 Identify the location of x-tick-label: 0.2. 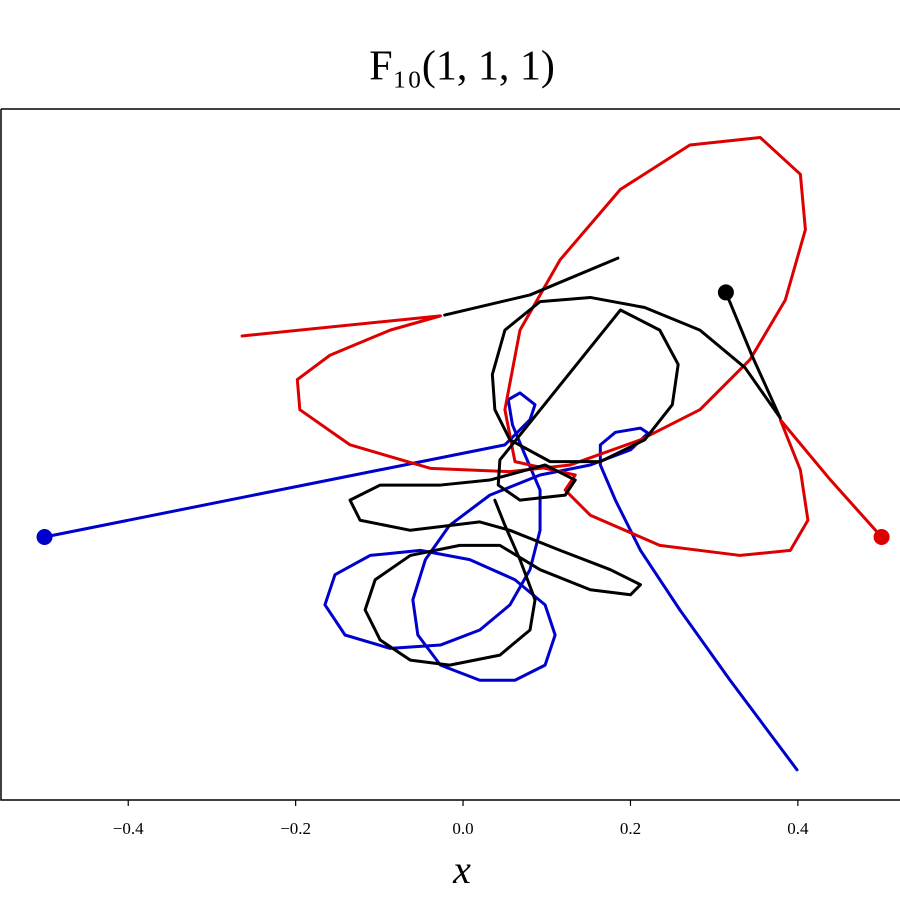
(630, 828).